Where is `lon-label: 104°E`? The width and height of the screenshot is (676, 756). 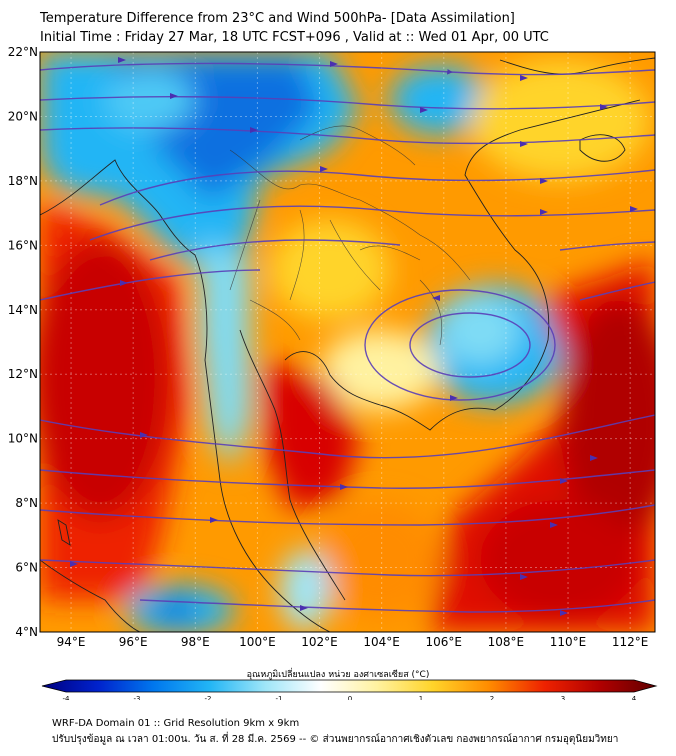 lon-label: 104°E is located at coordinates (381, 642).